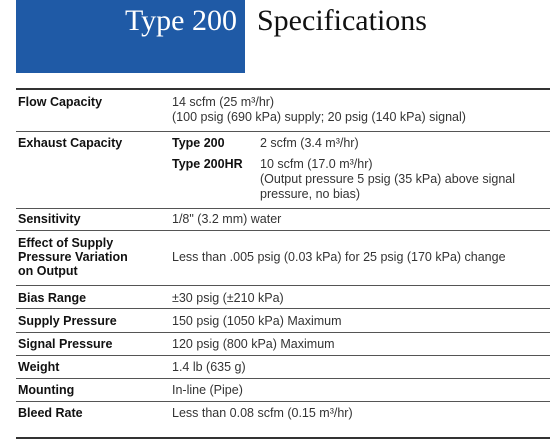 The image size is (558, 448). I want to click on row-label: Effect of Supply, so click(66, 243).